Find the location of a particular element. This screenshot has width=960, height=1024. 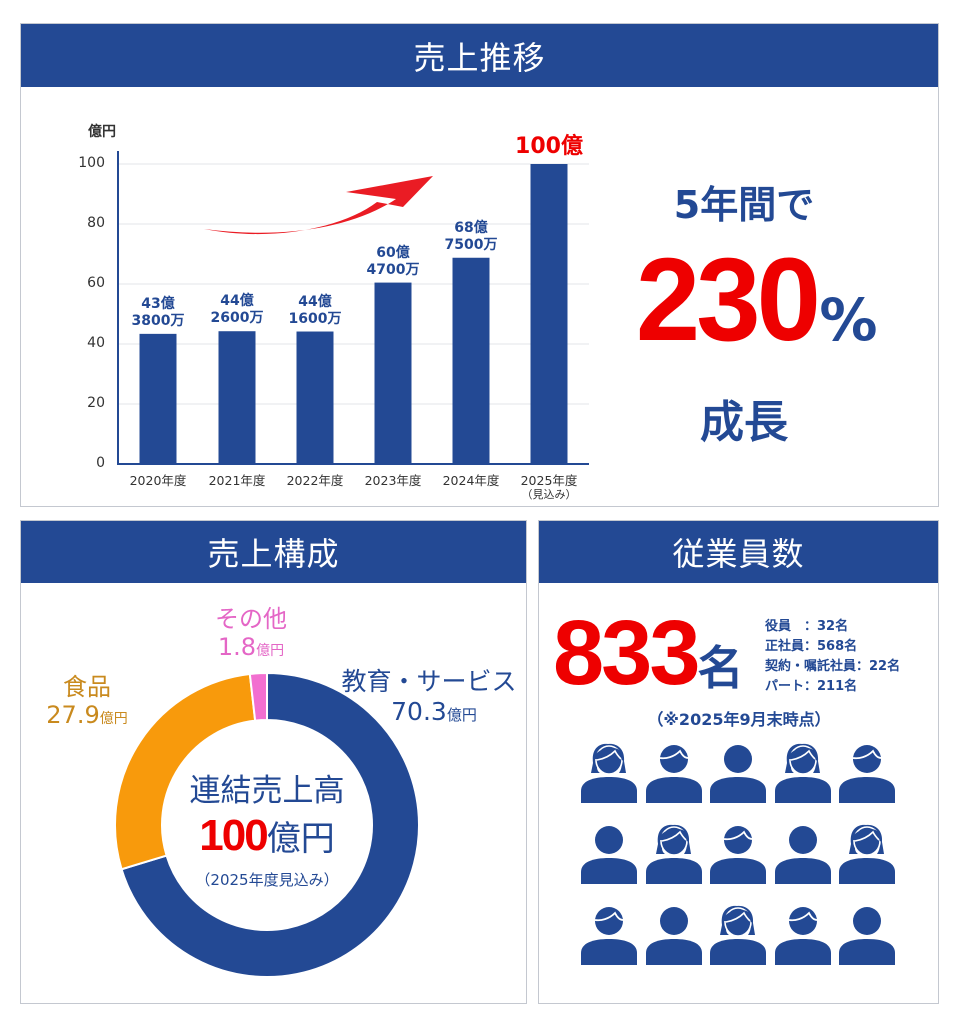

food-label: 食品 27.9億円 is located at coordinates (87, 703).